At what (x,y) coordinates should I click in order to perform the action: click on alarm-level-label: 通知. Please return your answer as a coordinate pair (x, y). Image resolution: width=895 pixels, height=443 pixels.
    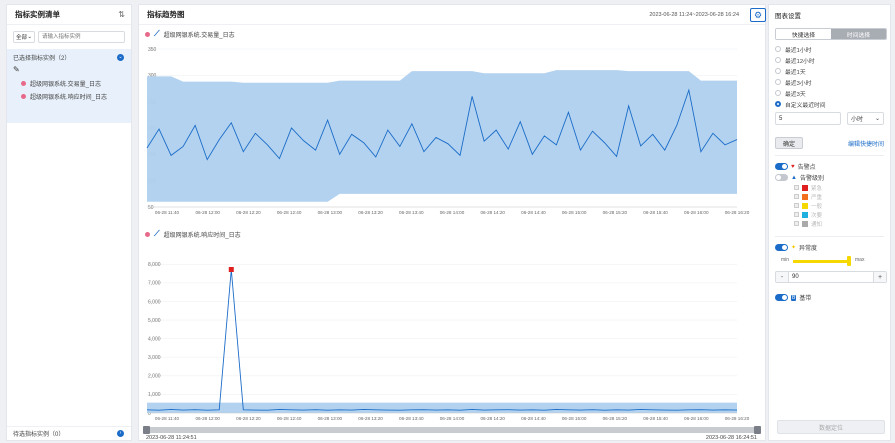
    Looking at the image, I should click on (817, 224).